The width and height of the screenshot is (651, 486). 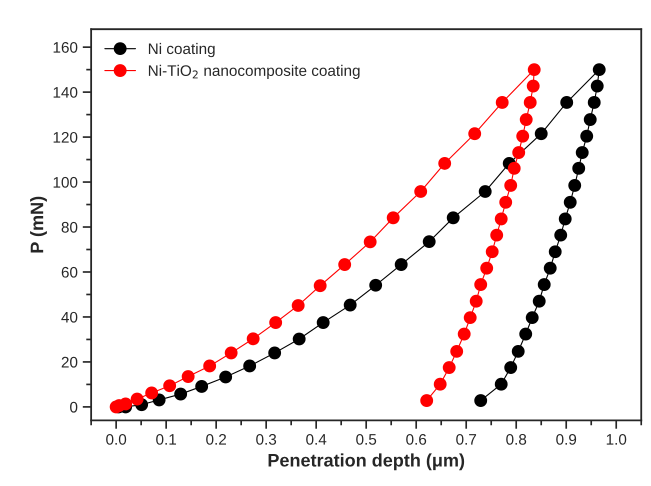 What do you see at coordinates (566, 439) in the screenshot?
I see `x-tick-label: 0.9` at bounding box center [566, 439].